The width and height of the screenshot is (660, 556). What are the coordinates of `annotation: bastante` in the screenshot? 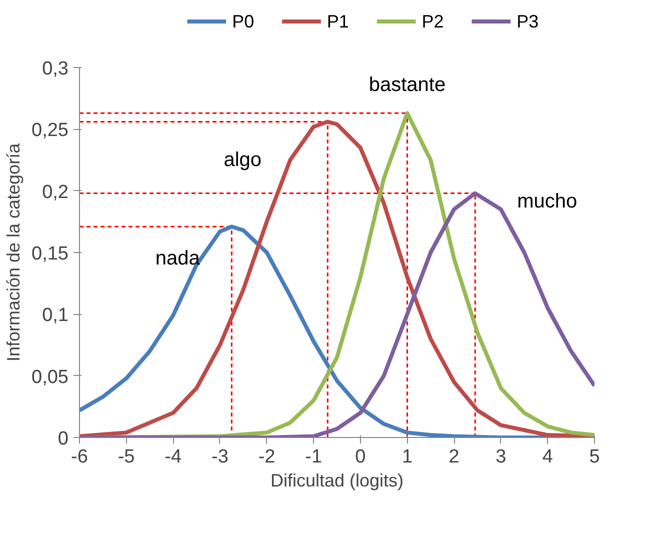 It's located at (407, 85).